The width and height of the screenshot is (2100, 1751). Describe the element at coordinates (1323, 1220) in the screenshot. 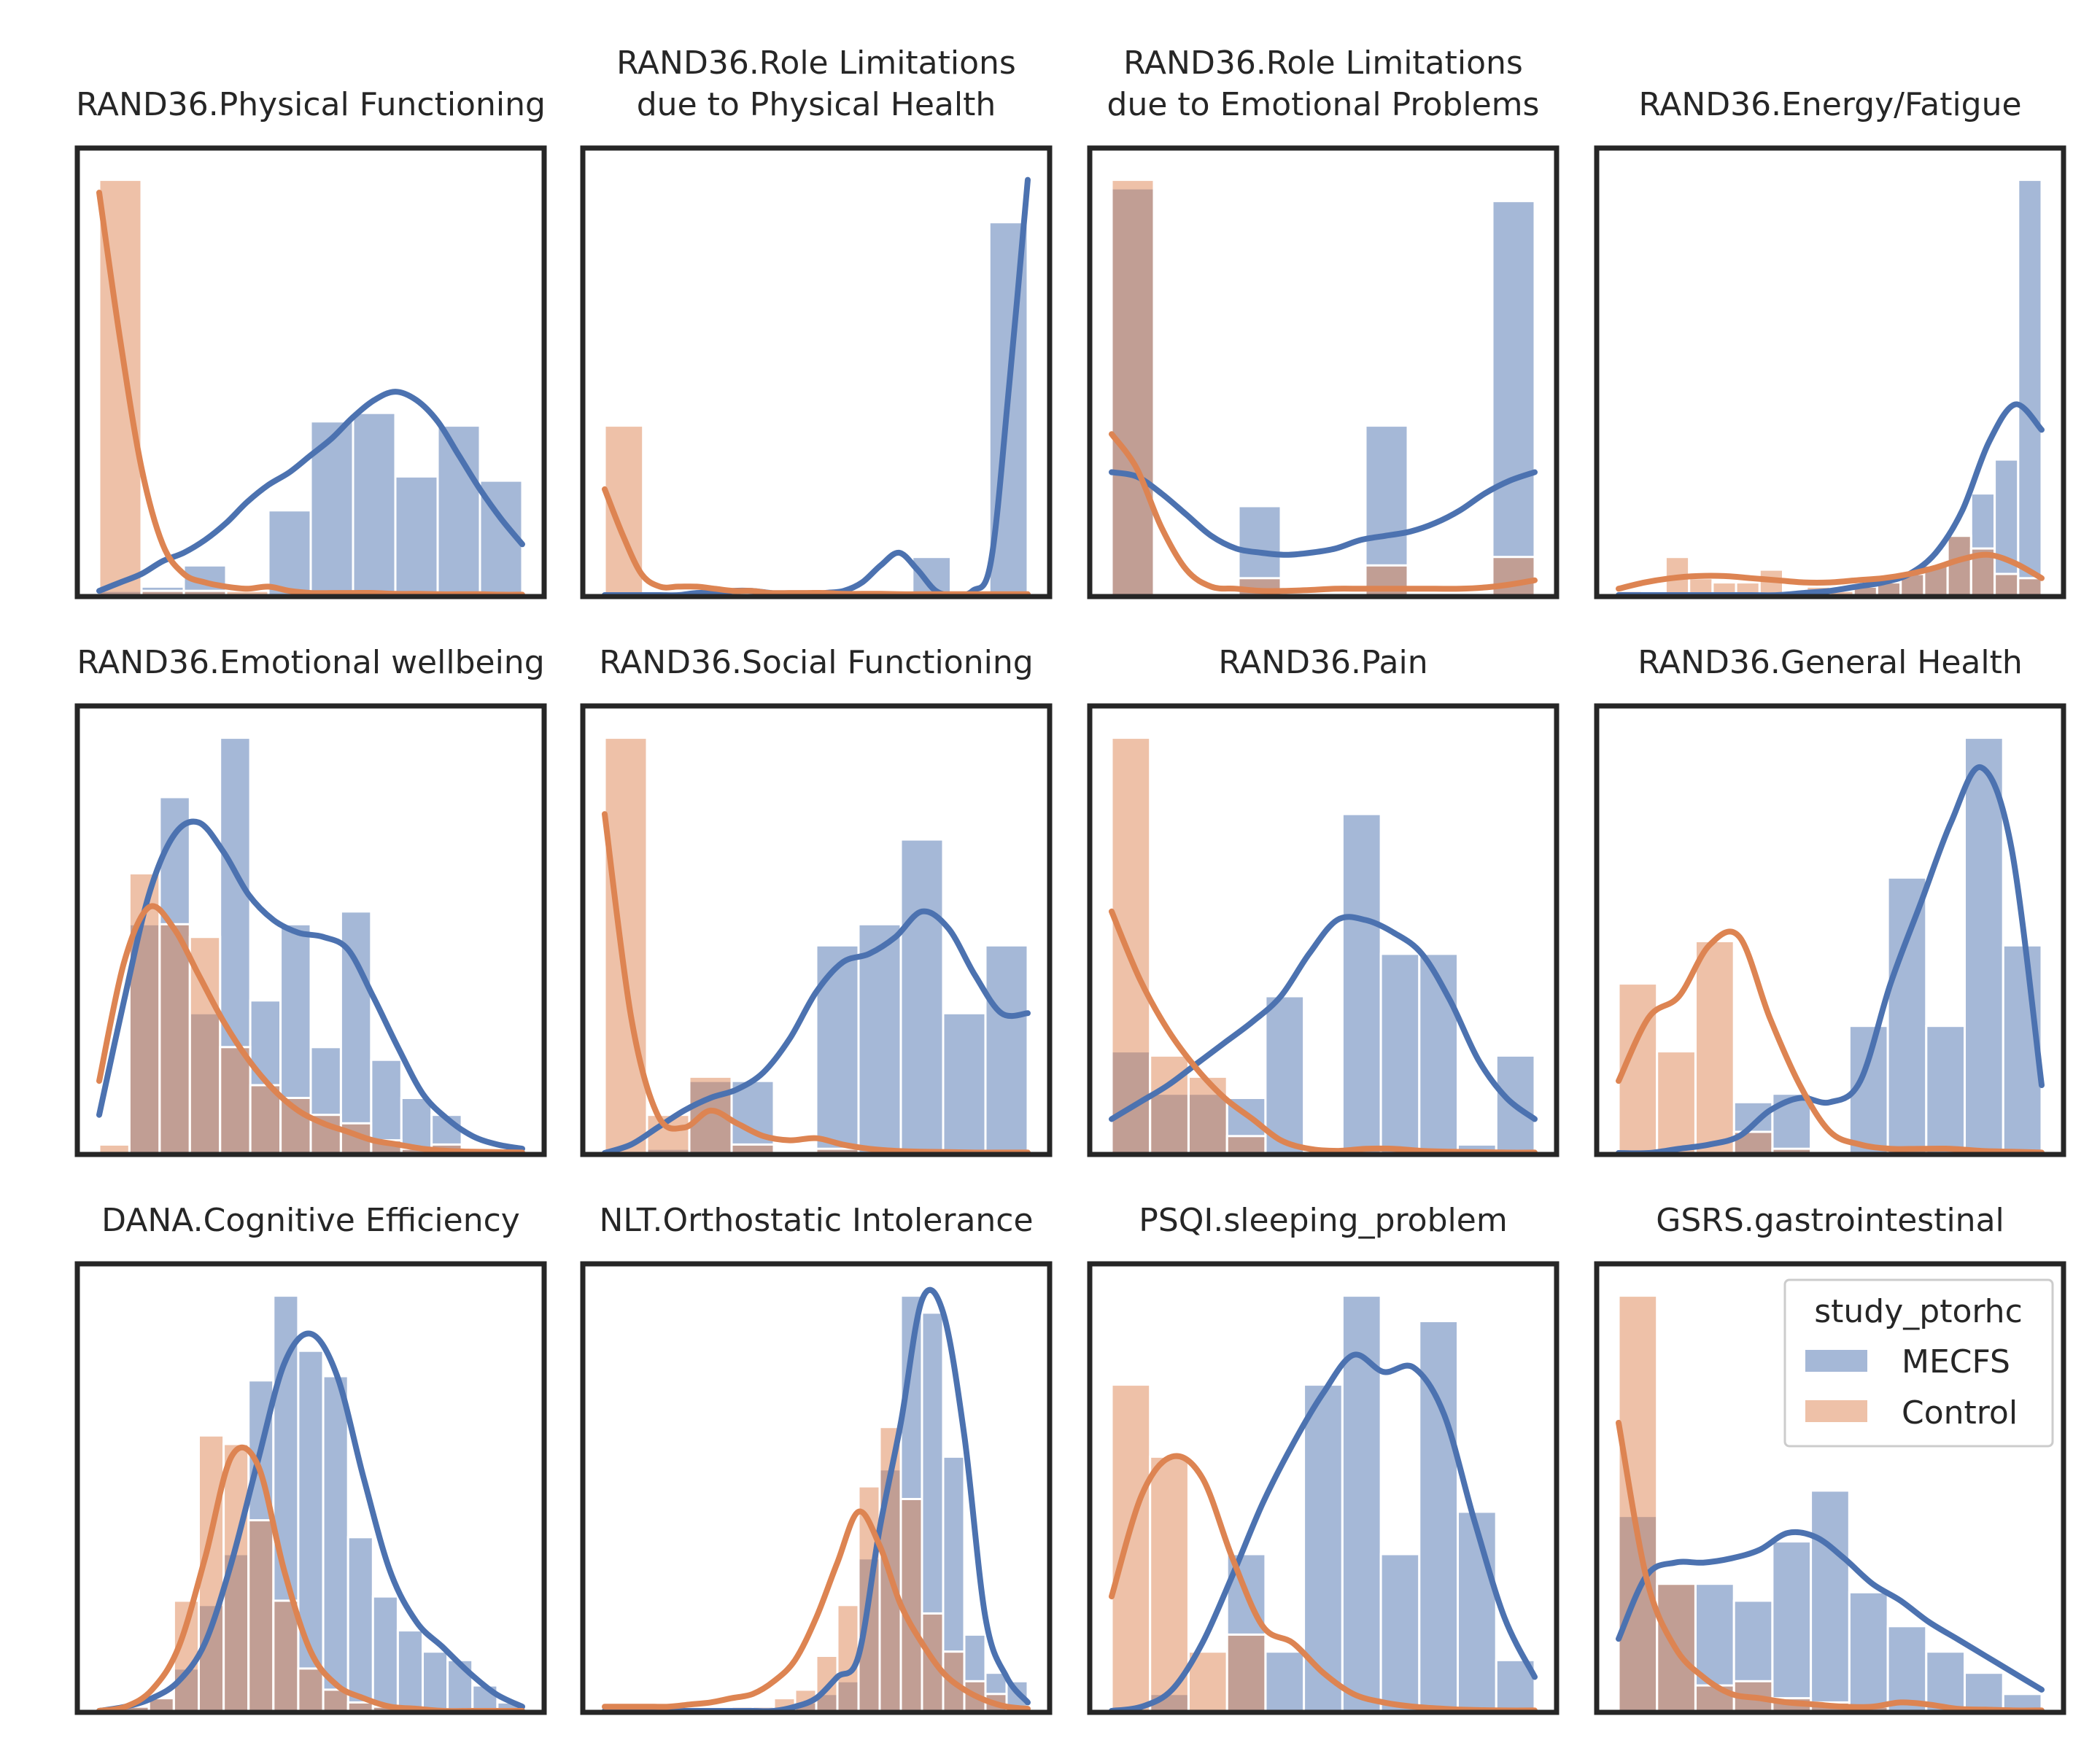

I see `panel-title-line: PSQI.sleeping_problem` at that location.